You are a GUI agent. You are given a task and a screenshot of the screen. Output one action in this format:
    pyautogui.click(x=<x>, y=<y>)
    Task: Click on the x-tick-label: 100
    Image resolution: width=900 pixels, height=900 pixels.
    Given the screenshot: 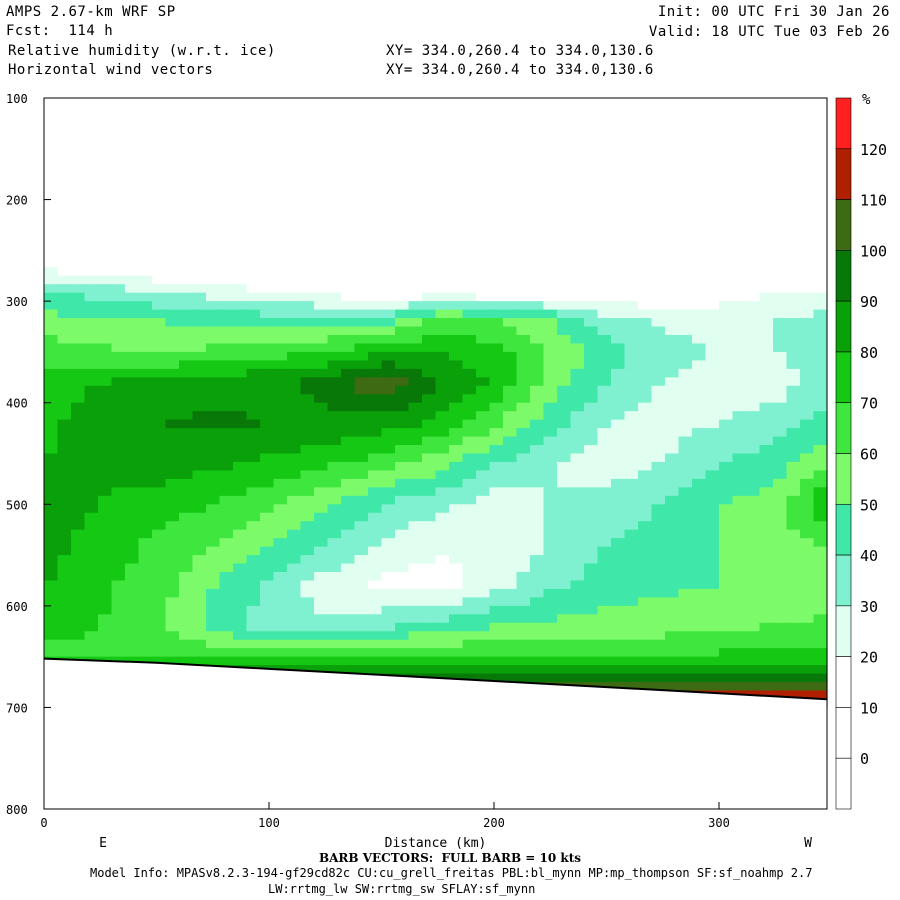 What is the action you would take?
    pyautogui.click(x=269, y=823)
    